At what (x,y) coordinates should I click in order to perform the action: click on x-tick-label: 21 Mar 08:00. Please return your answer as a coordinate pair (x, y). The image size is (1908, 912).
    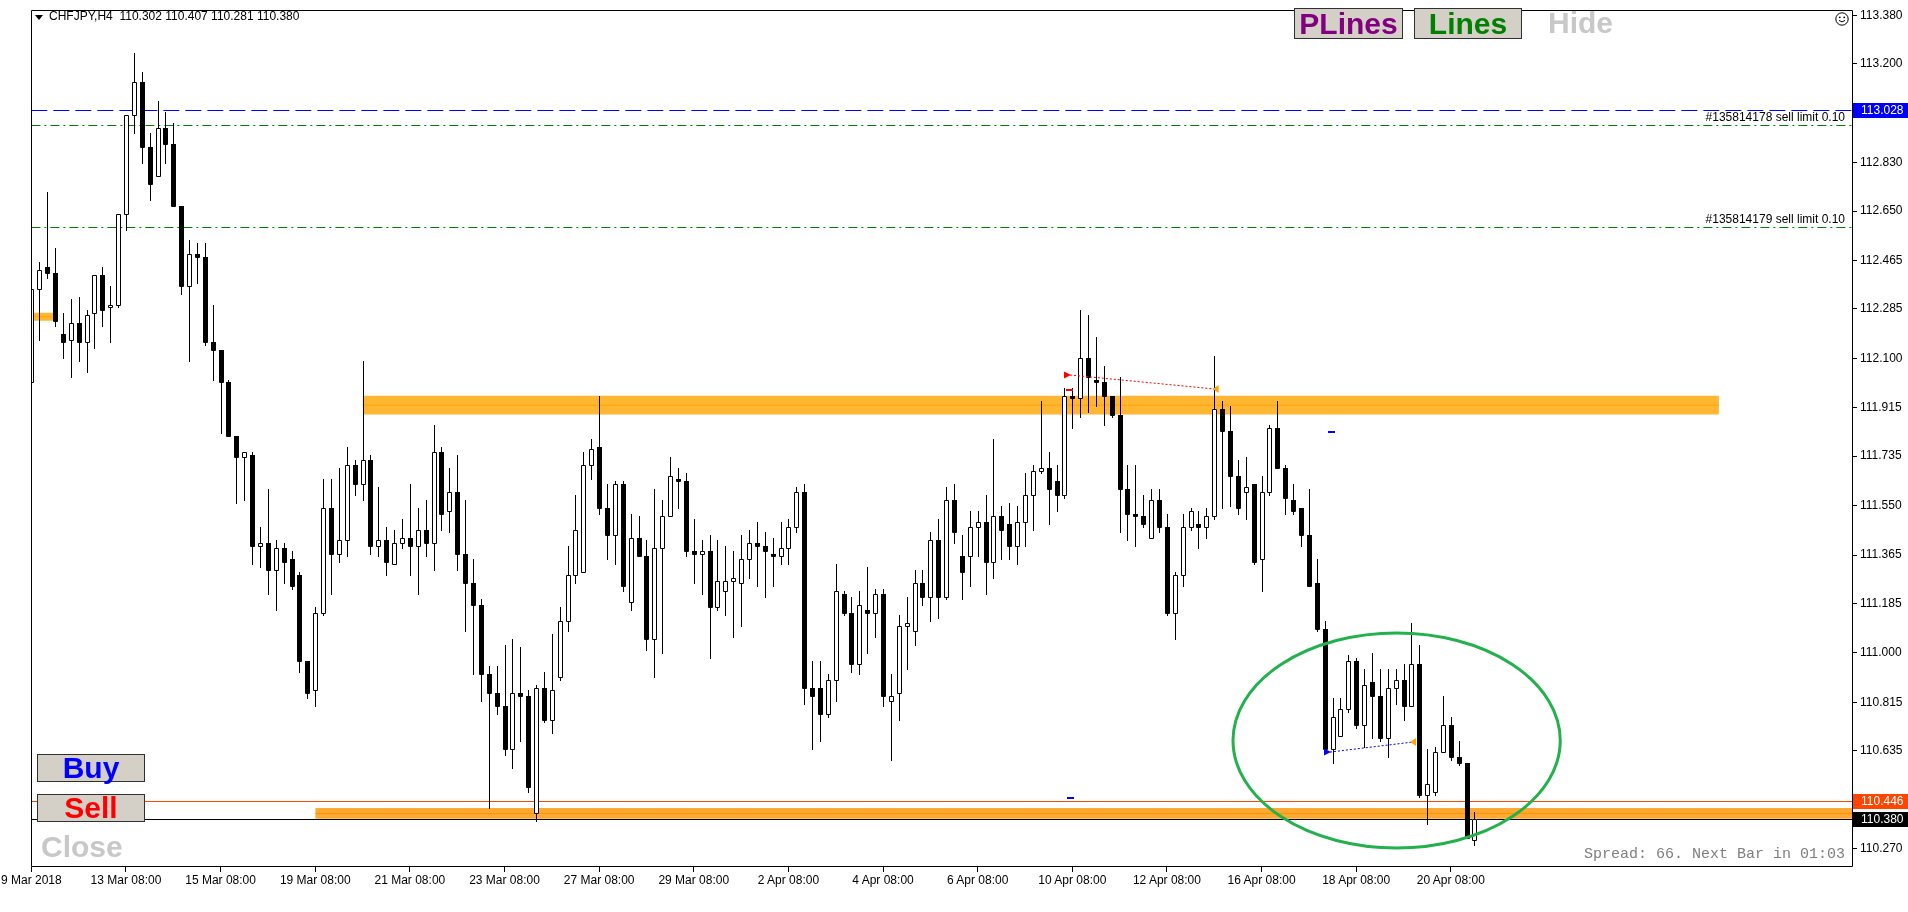
    Looking at the image, I should click on (410, 879).